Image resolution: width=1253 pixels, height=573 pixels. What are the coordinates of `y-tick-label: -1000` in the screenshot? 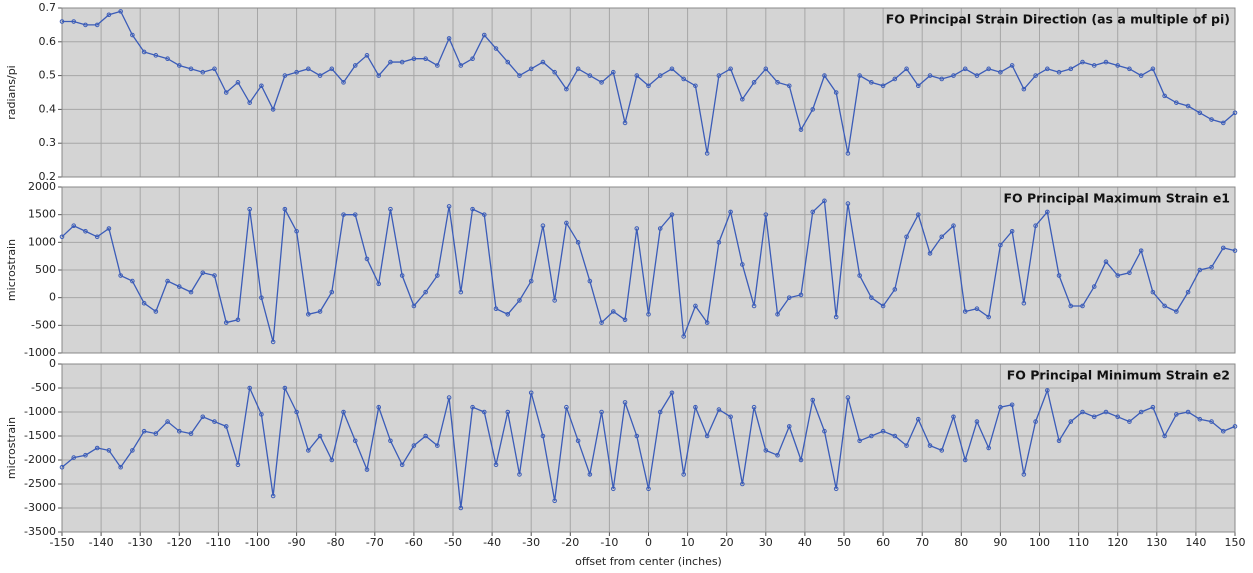 It's located at (40, 352).